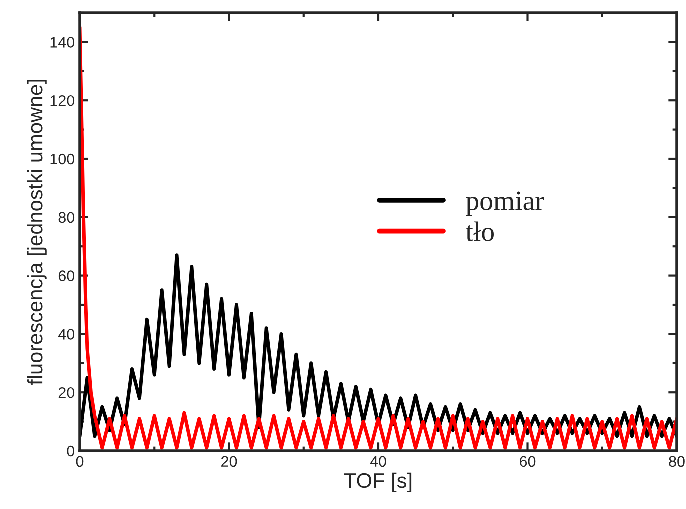 This screenshot has width=686, height=509. What do you see at coordinates (505, 204) in the screenshot?
I see `legend-label: pomiar` at bounding box center [505, 204].